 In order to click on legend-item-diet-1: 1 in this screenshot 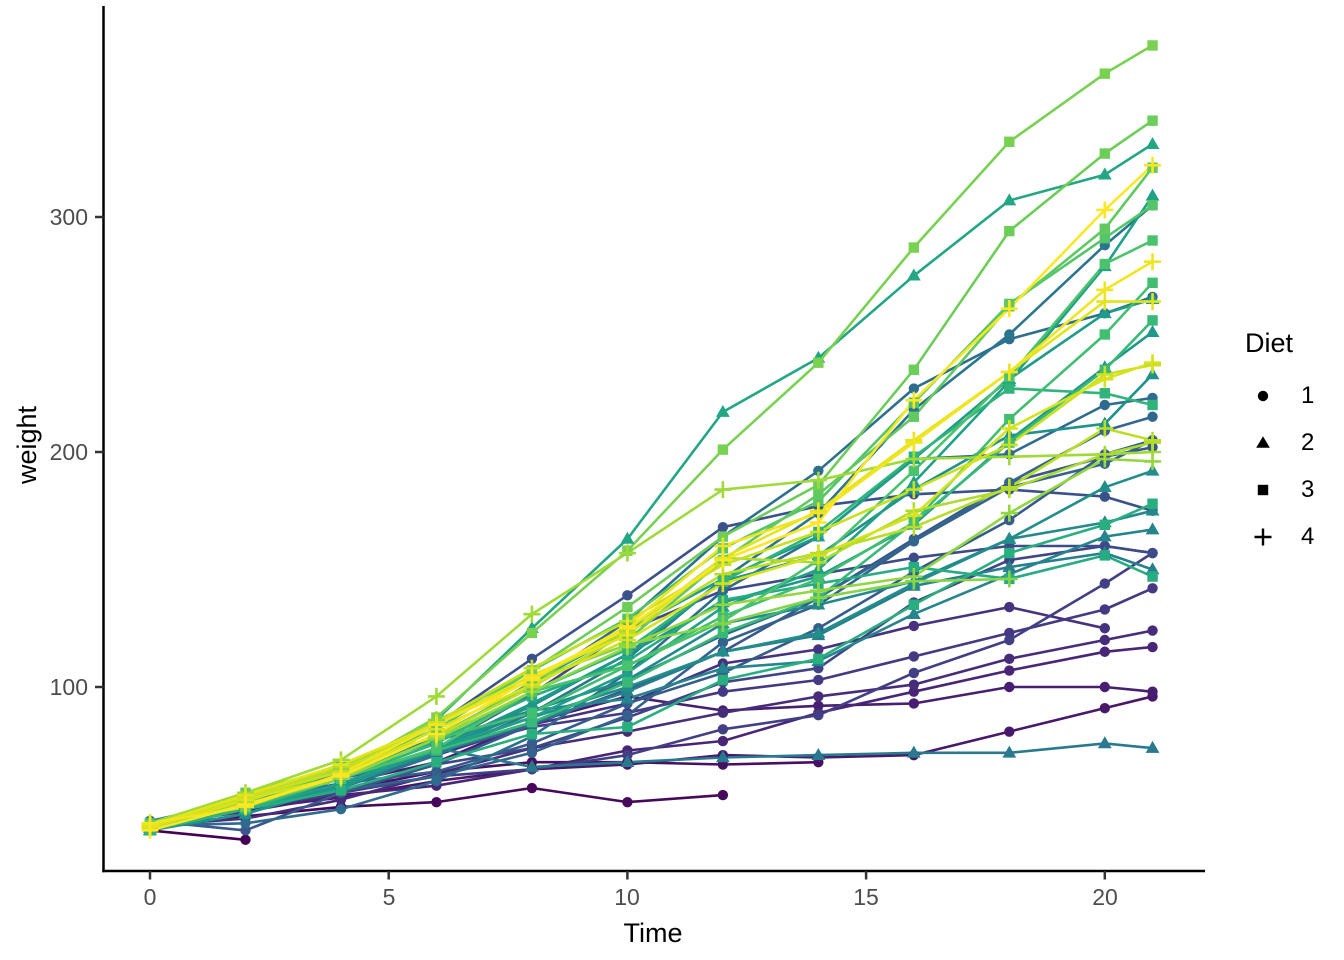, I will do `click(1294, 395)`.